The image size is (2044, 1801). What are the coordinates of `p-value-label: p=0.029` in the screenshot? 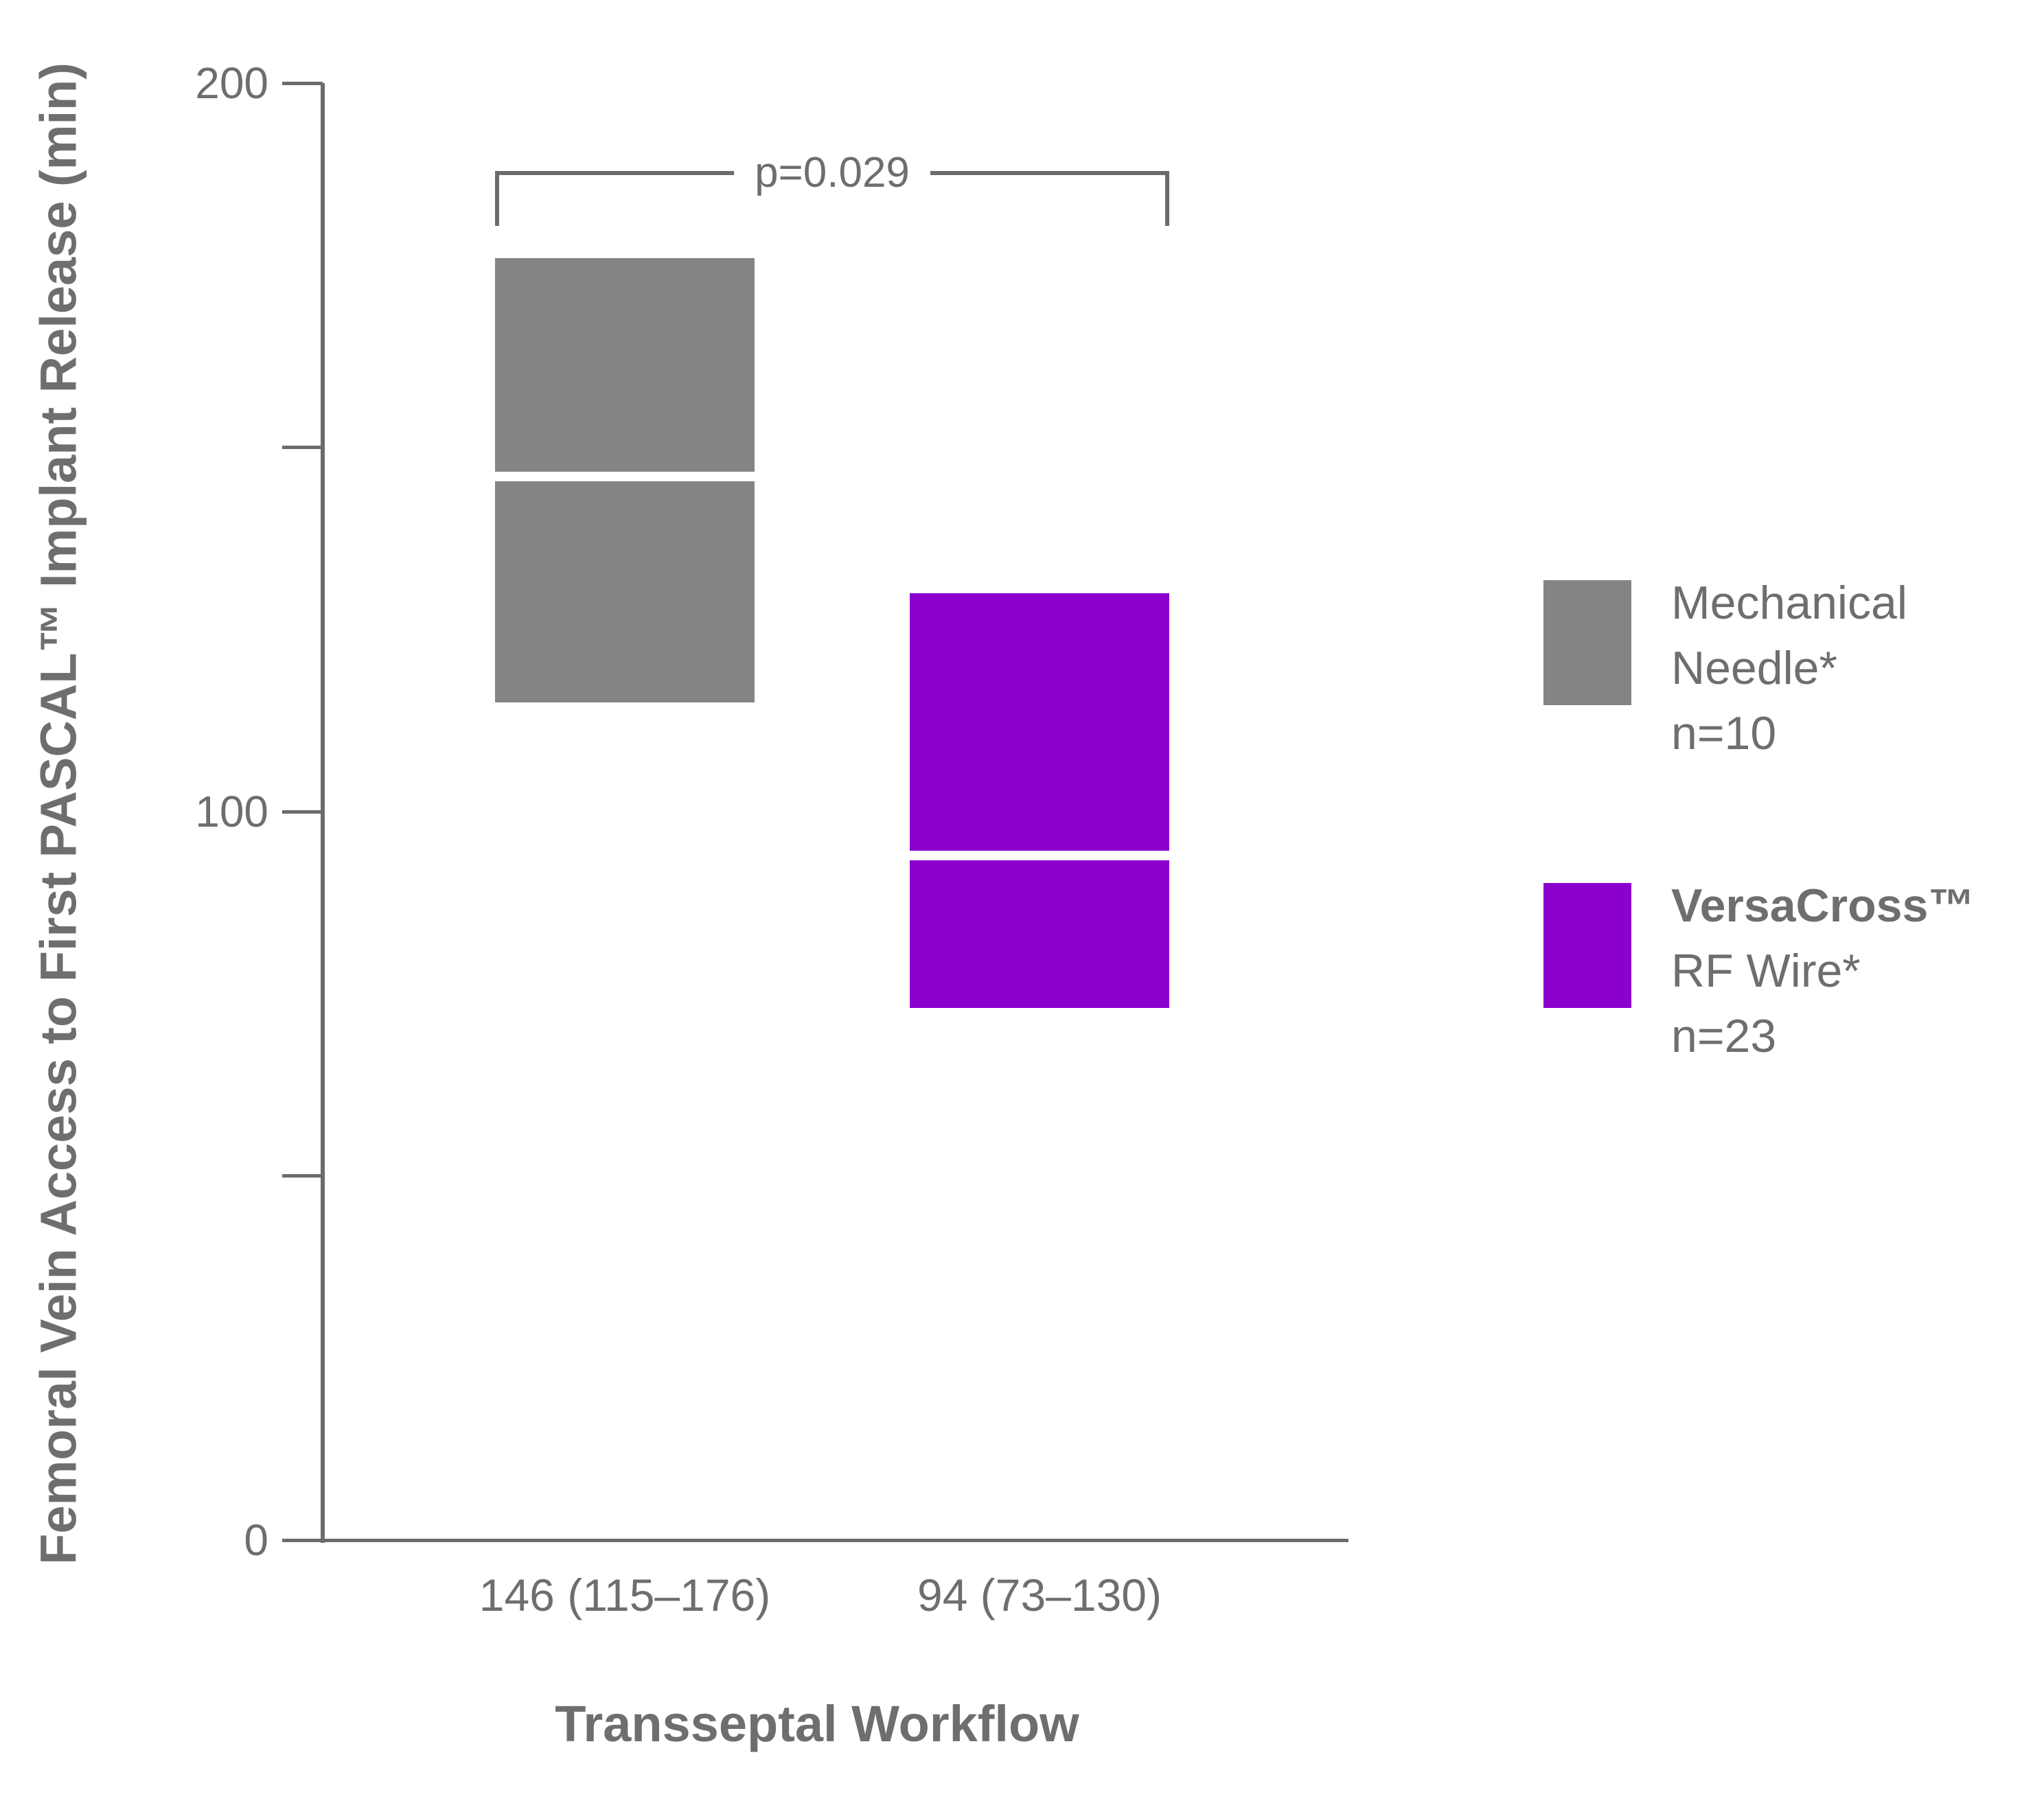 It's located at (832, 173).